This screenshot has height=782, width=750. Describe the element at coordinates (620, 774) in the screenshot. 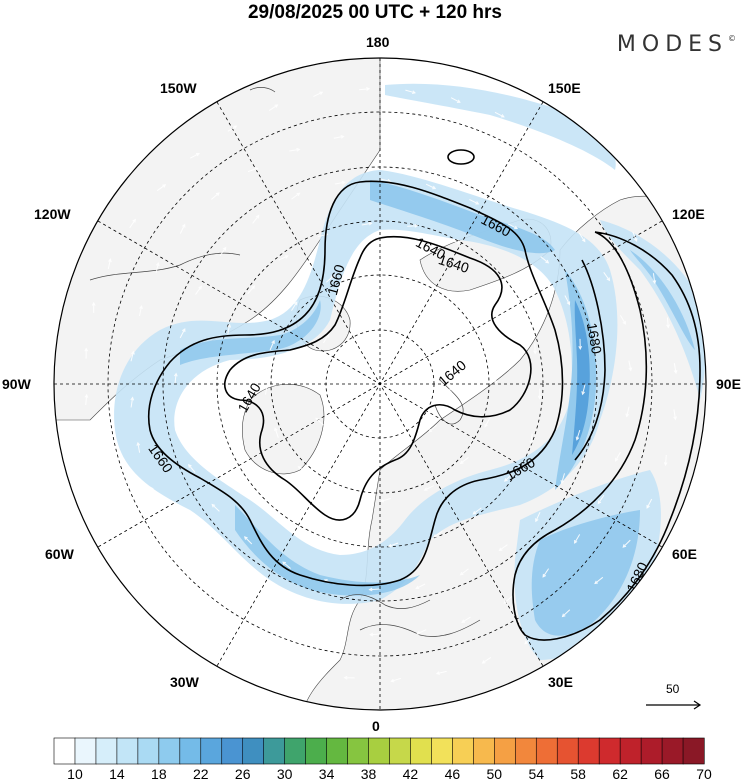

I see `colorbar-label: 62` at that location.